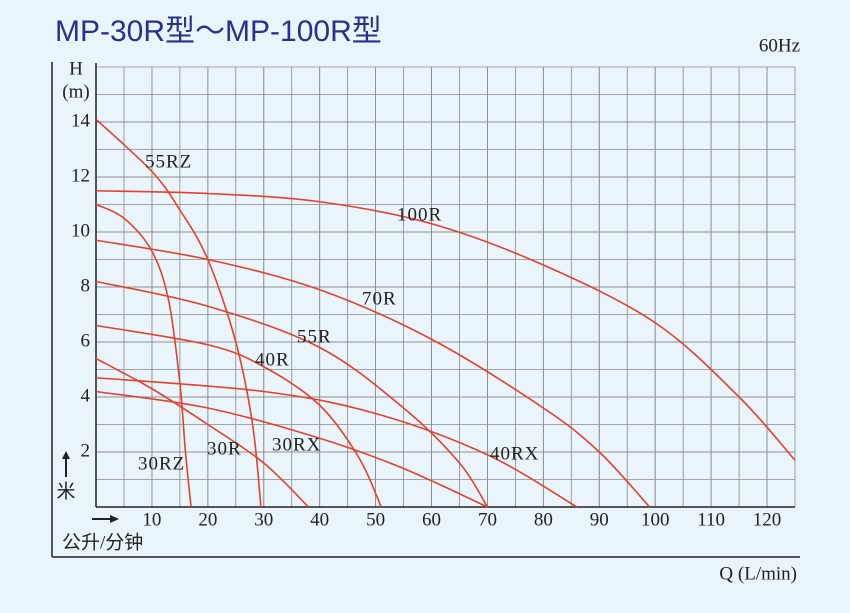 The width and height of the screenshot is (850, 613). Describe the element at coordinates (319, 519) in the screenshot. I see `x-tick-label: 40` at that location.